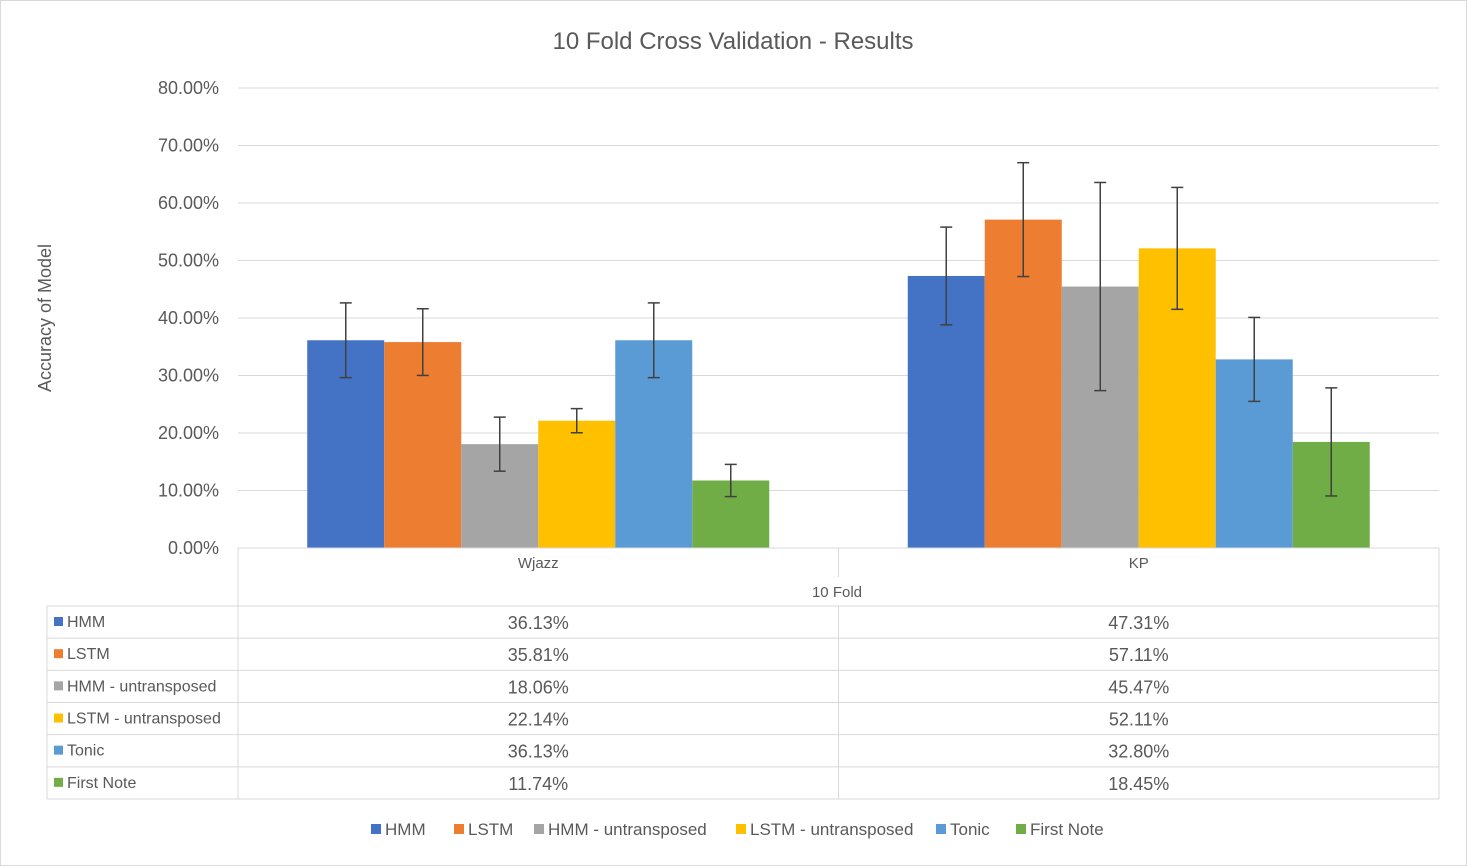  What do you see at coordinates (732, 41) in the screenshot?
I see `chart-title: 10 Fold Cross Validation - Results` at bounding box center [732, 41].